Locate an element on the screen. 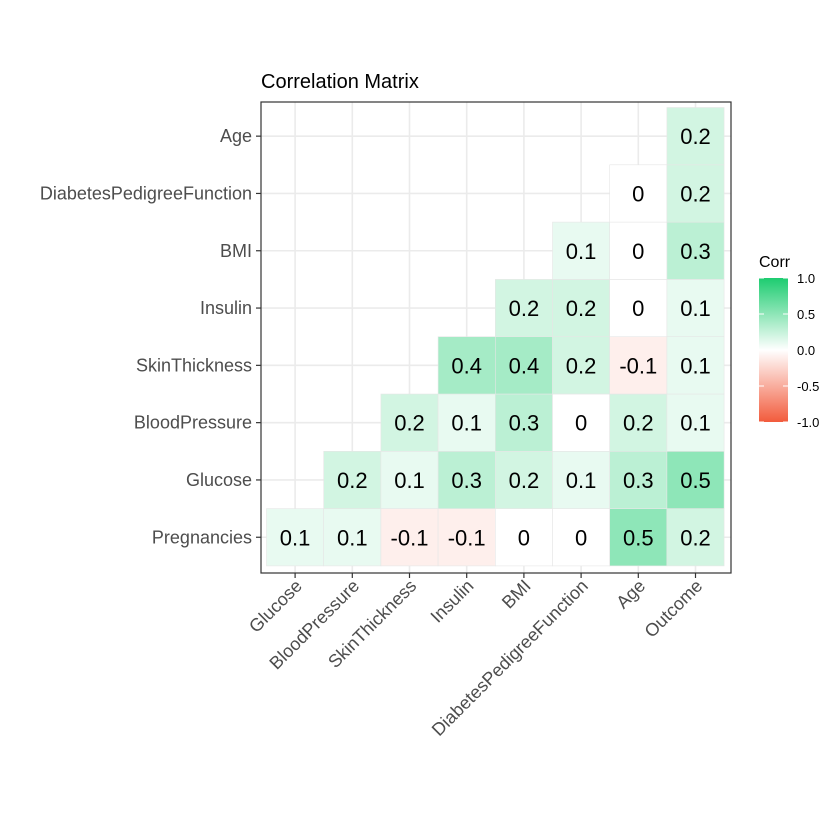  x-tick-label: Outcome is located at coordinates (674, 609).